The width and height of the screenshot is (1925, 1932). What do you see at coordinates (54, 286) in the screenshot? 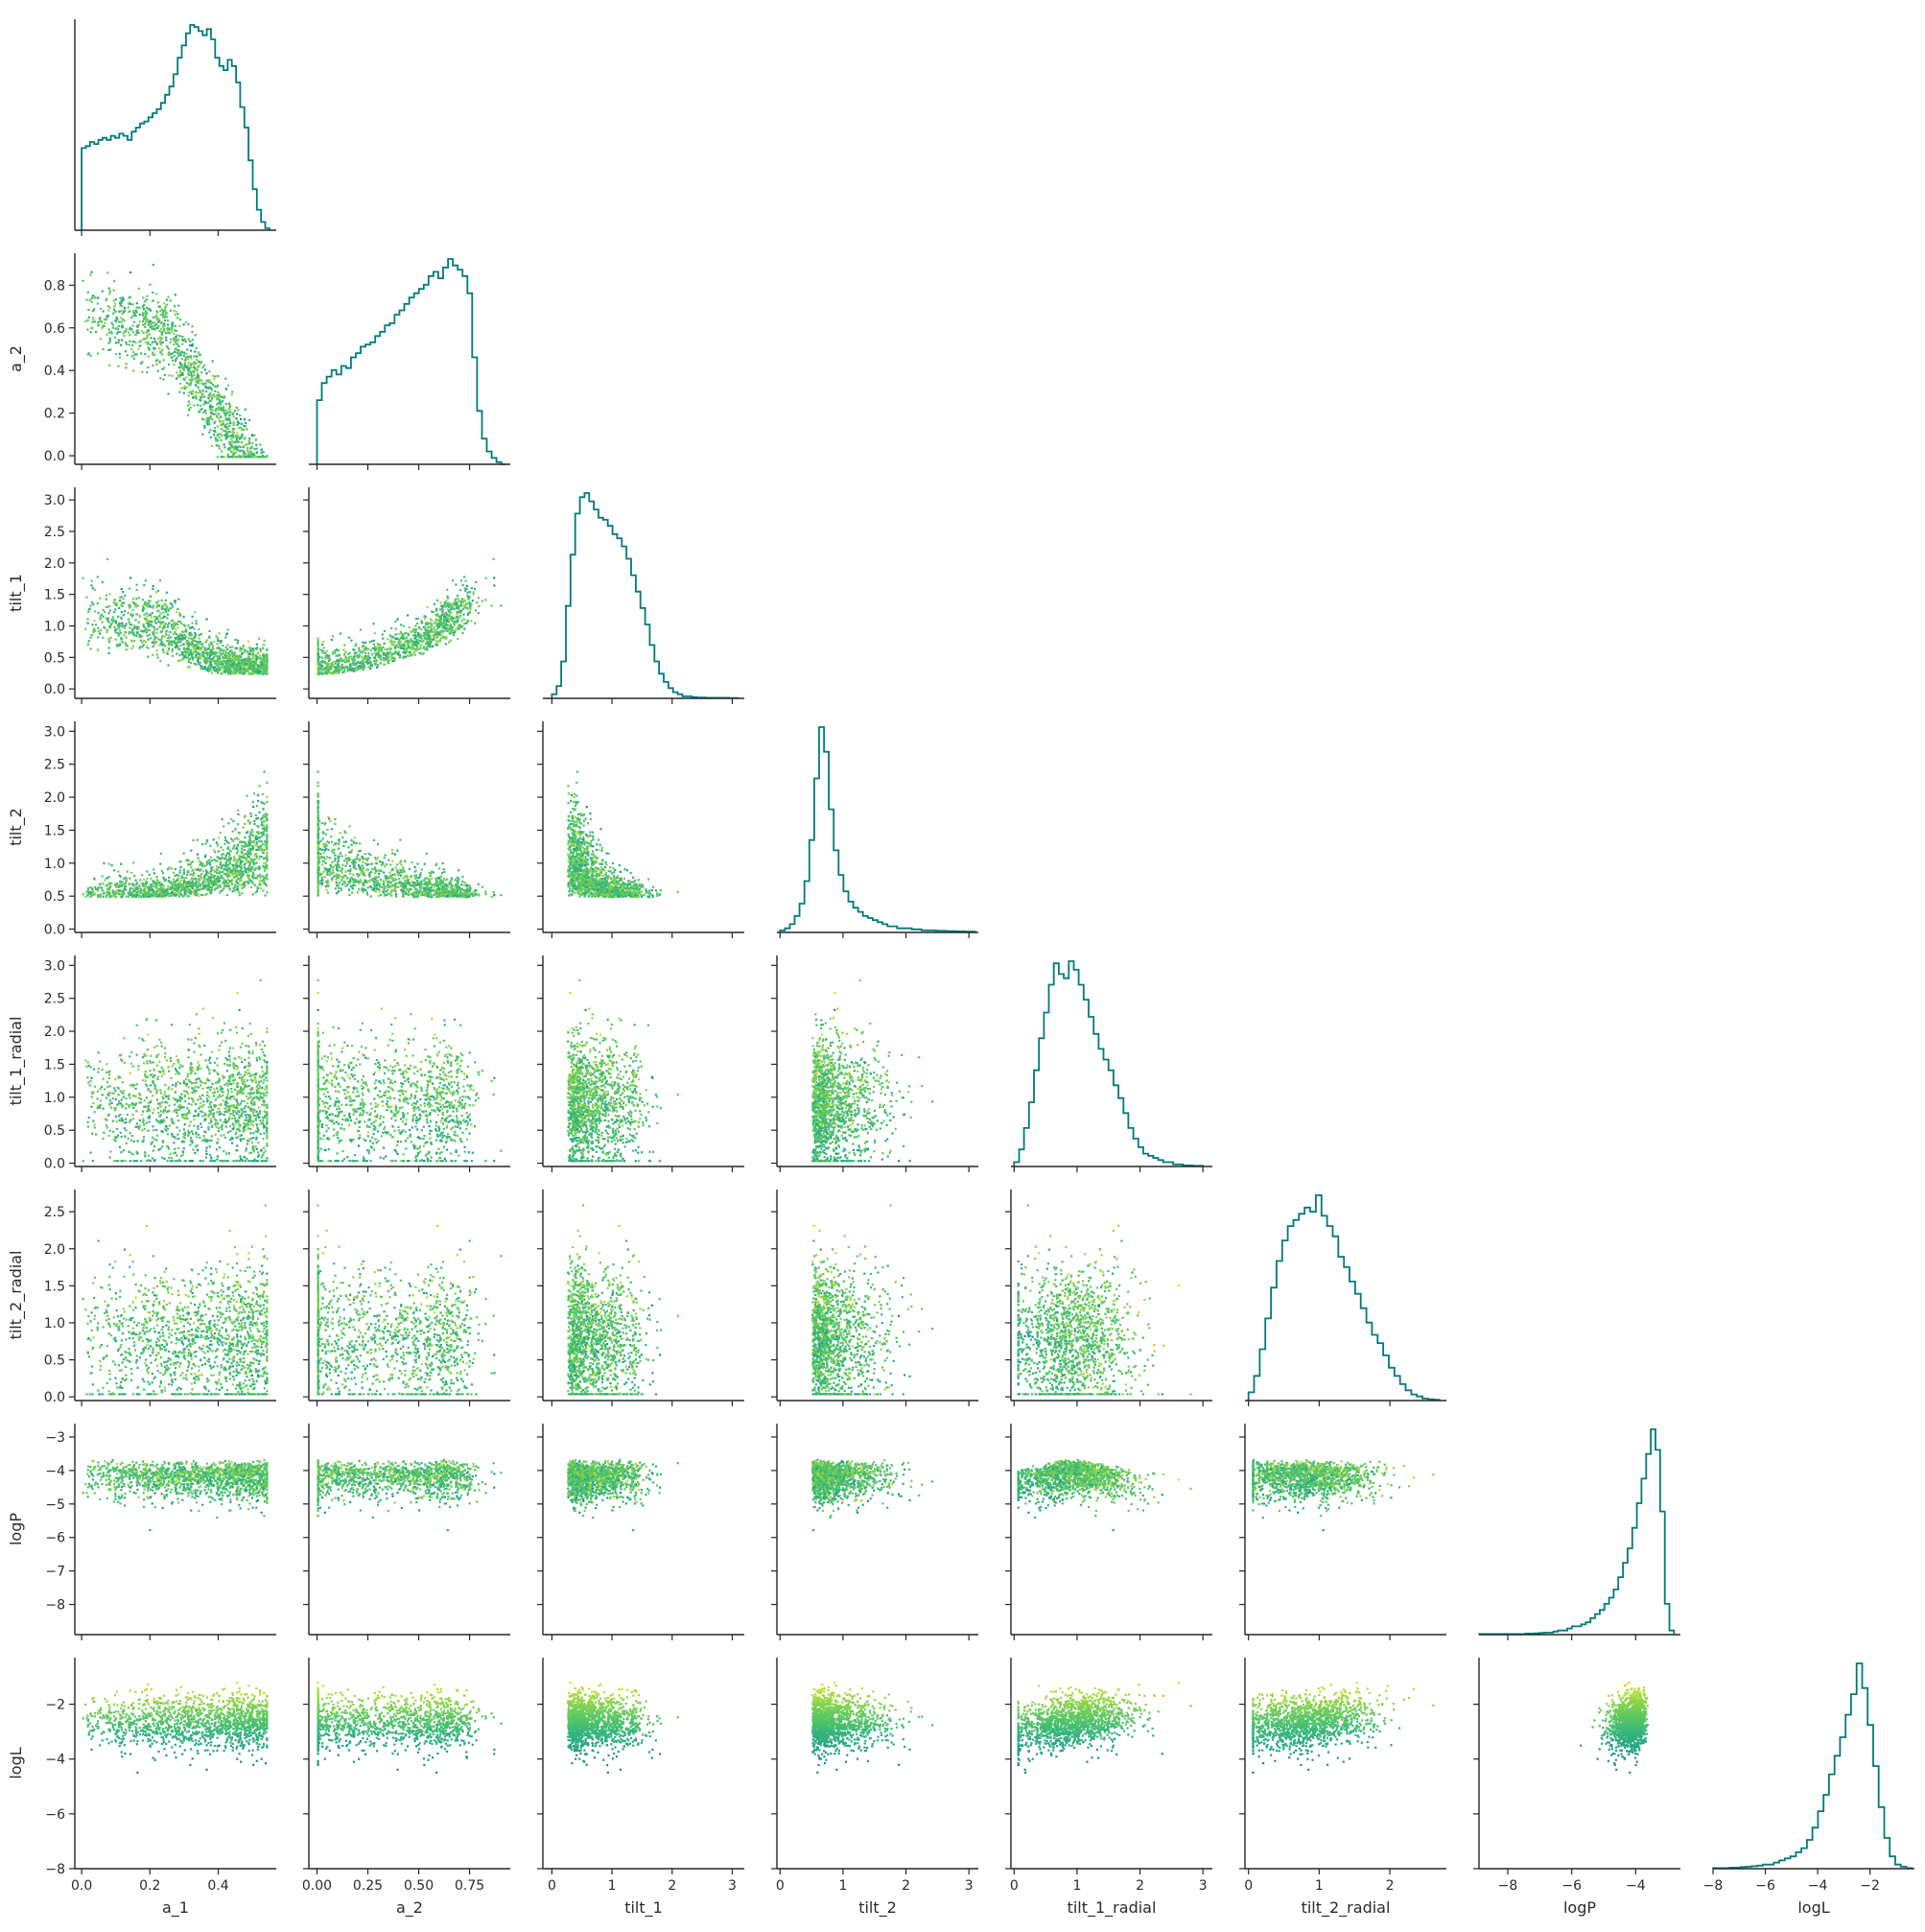
I see `y-tick-label: 0.8` at bounding box center [54, 286].